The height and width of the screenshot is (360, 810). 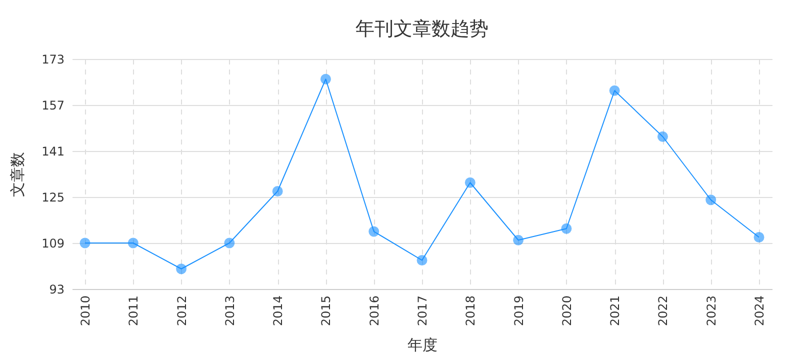 I want to click on x-tick-label: 2022, so click(x=663, y=311).